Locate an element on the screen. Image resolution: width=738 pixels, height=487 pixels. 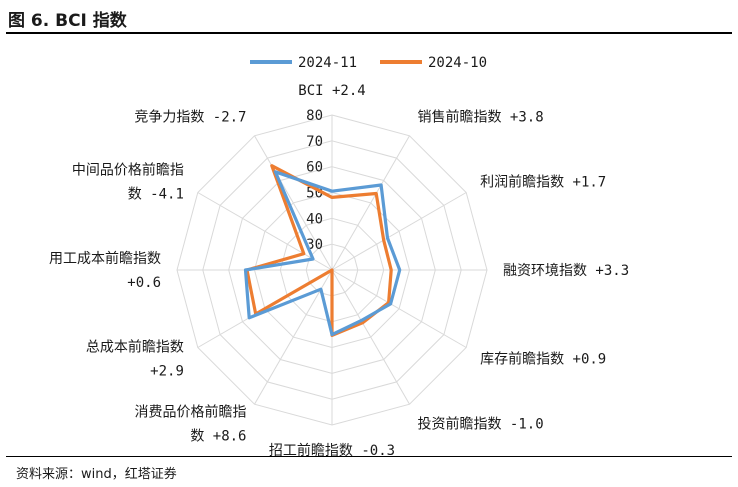
source-note: 资料来源：wind，红塔证券 is located at coordinates (96, 474).